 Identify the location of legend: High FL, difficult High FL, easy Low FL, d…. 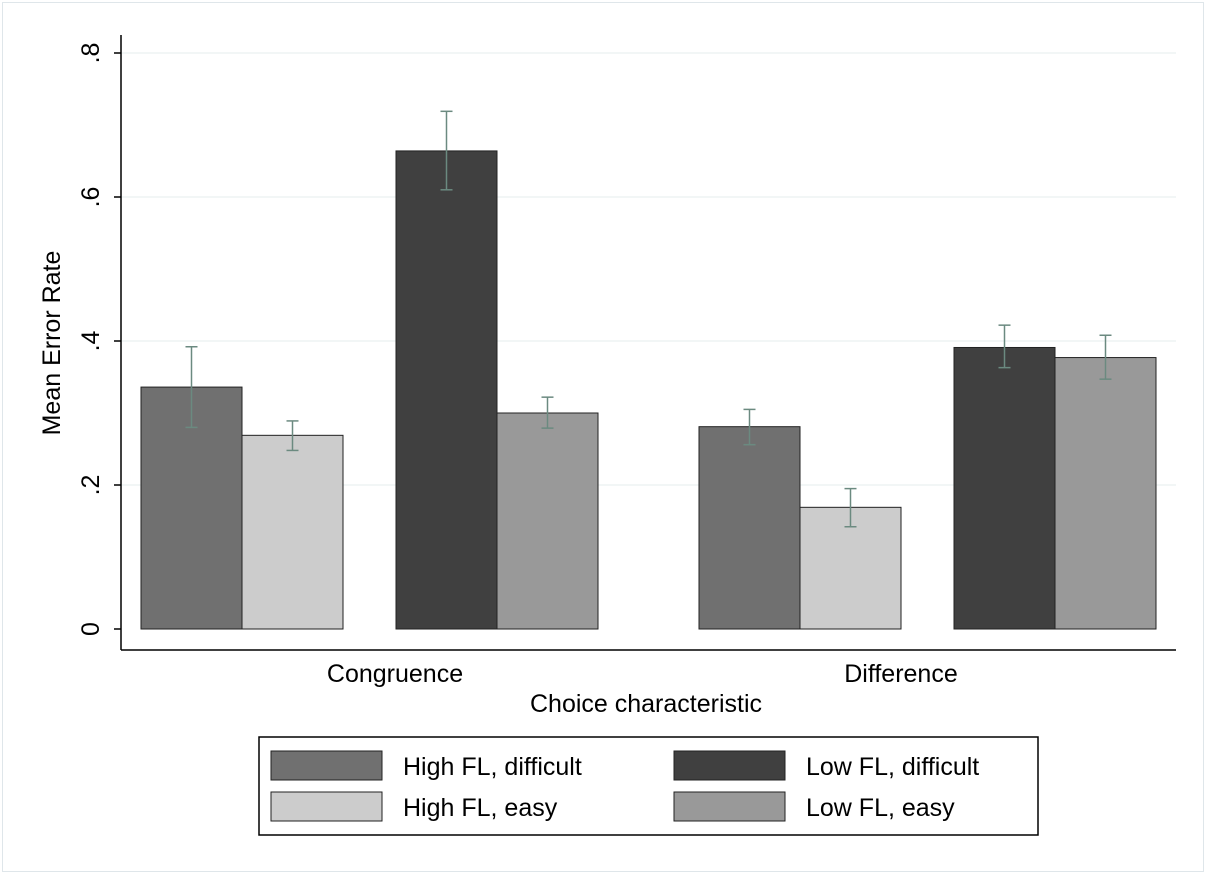
(648, 786).